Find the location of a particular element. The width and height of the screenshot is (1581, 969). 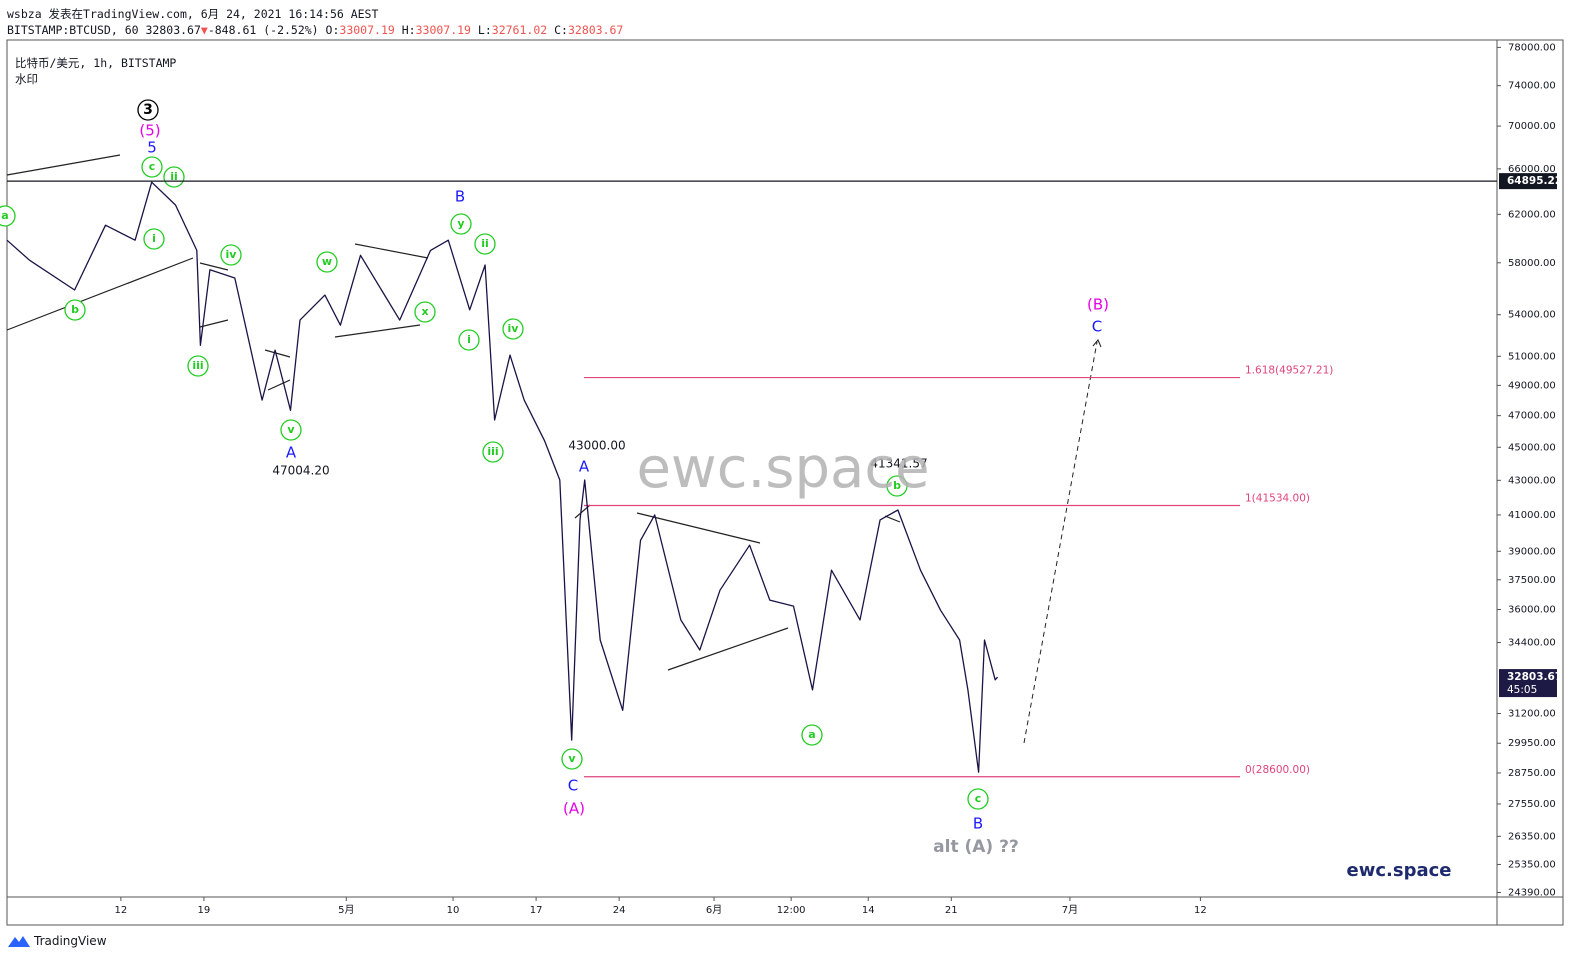

y-tick-label: 28750.00 is located at coordinates (1532, 773).